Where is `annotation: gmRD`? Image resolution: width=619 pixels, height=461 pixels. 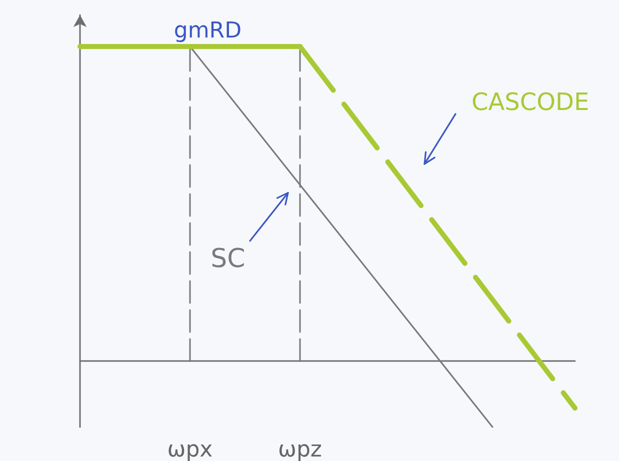
annotation: gmRD is located at coordinates (208, 31).